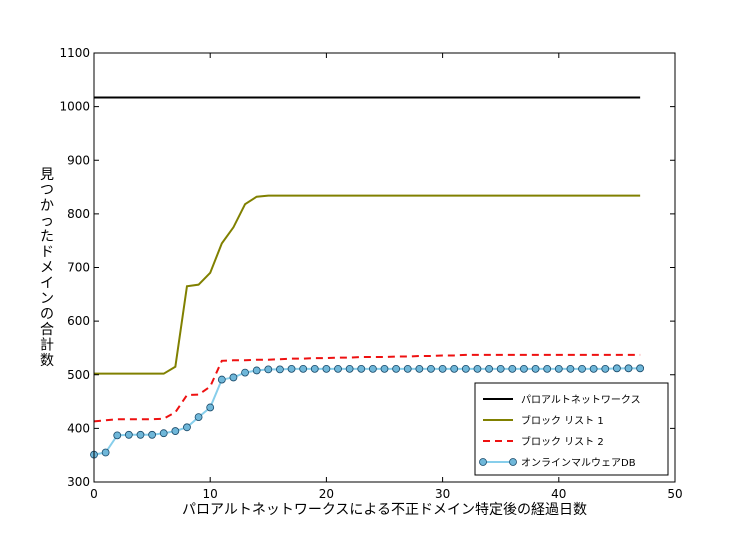 This screenshot has width=750, height=539. I want to click on x-tick-label: 50, so click(674, 494).